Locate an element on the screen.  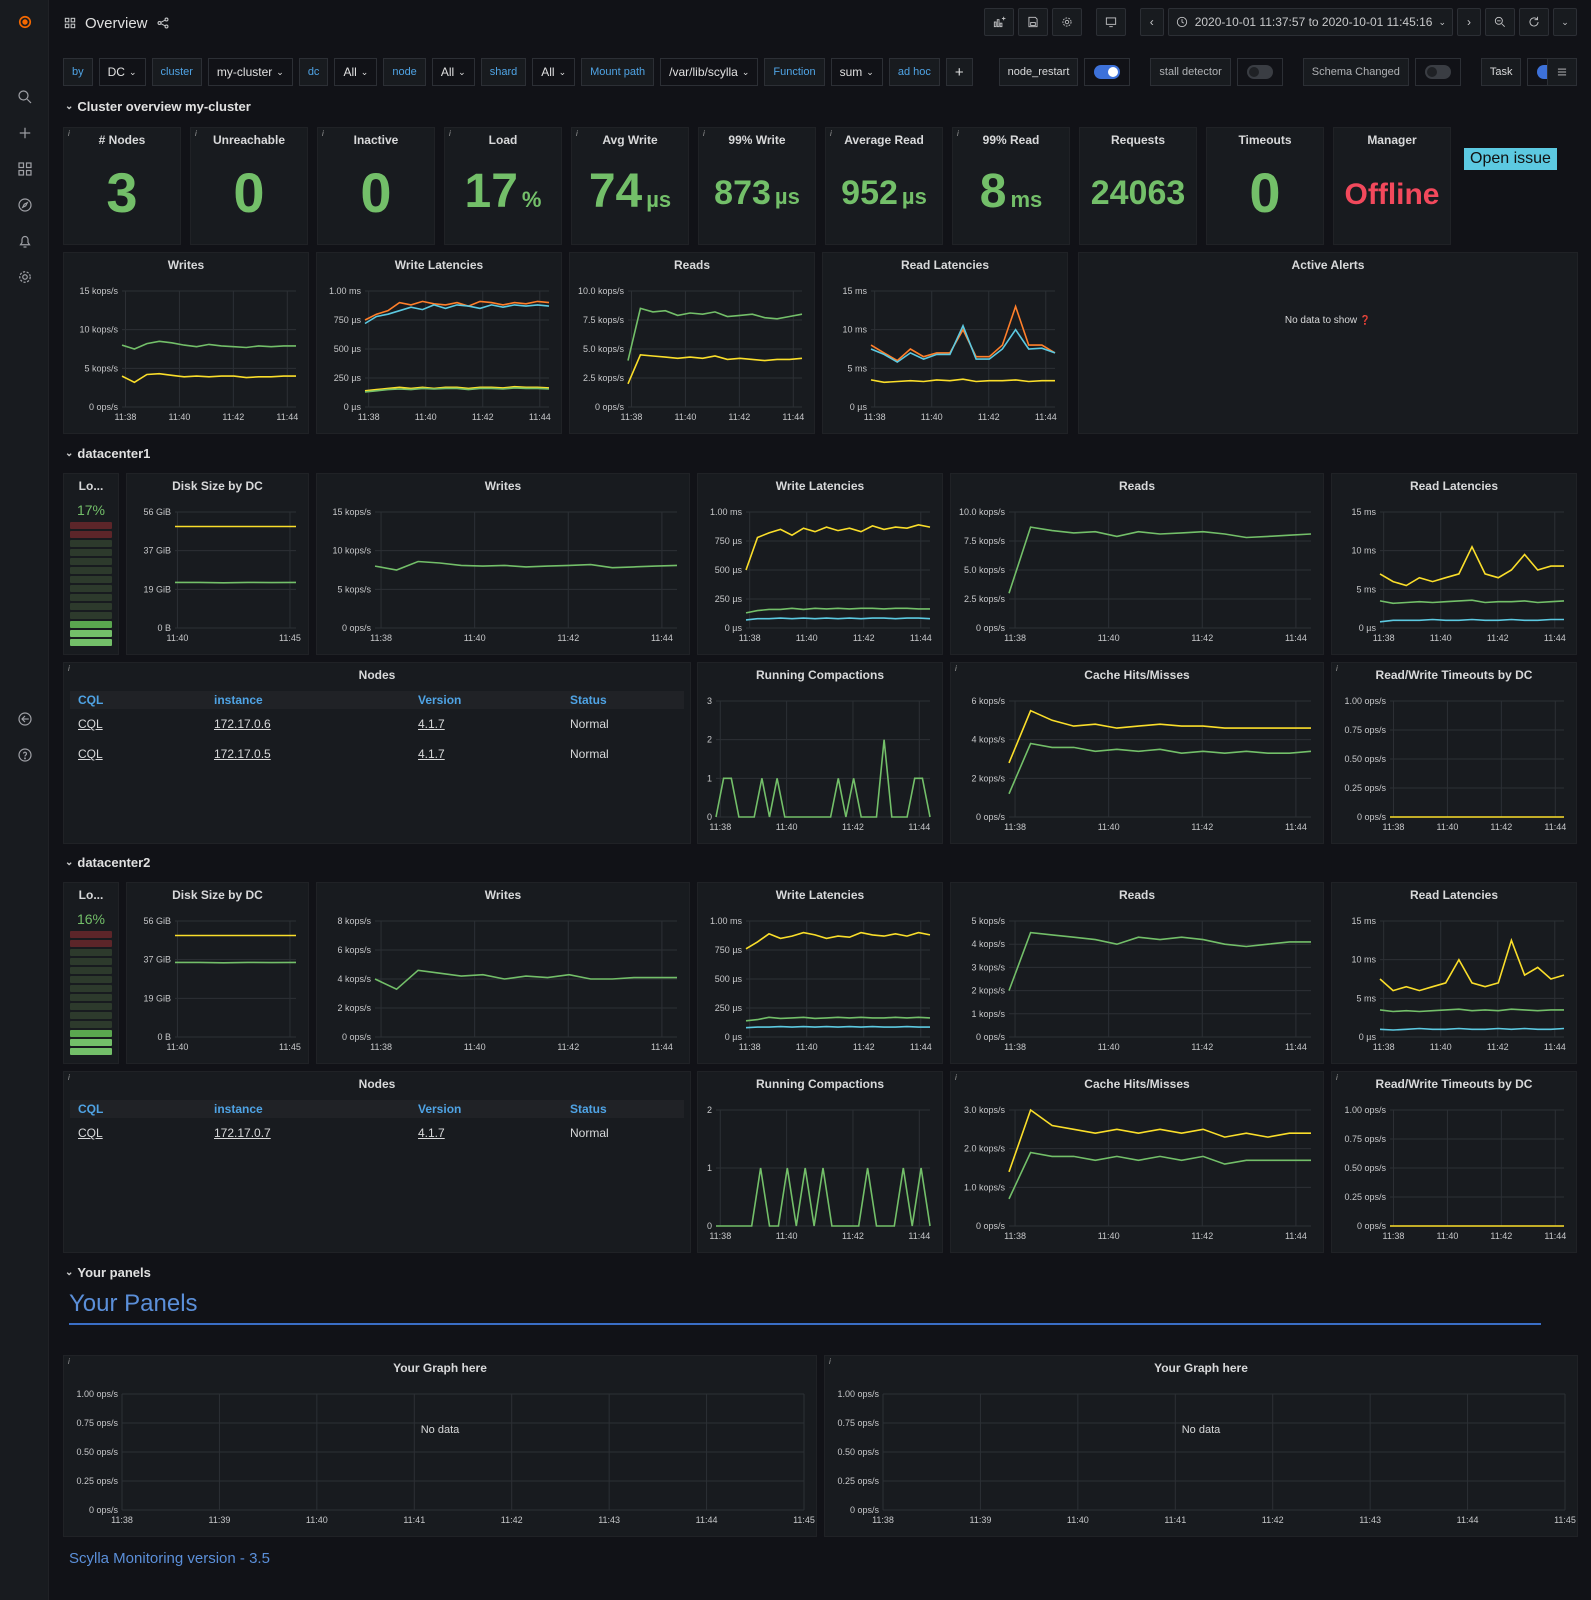
instance-link: 172.17.0.6 is located at coordinates (242, 724).